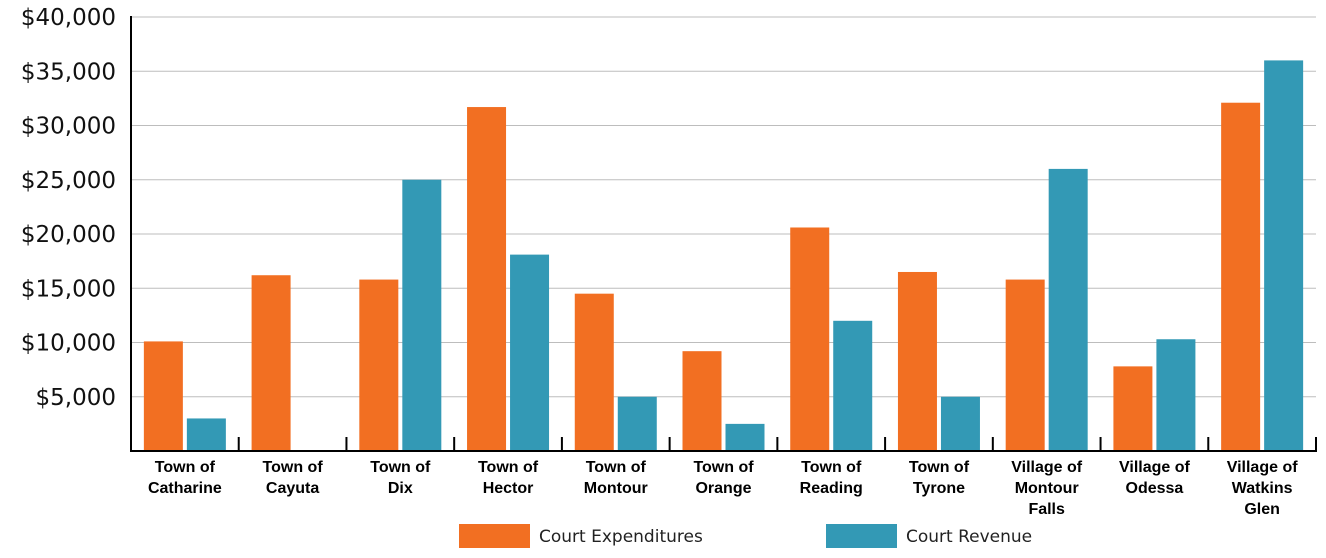 The height and width of the screenshot is (558, 1326). Describe the element at coordinates (508, 478) in the screenshot. I see `x-tick-label: Town of Hector` at that location.